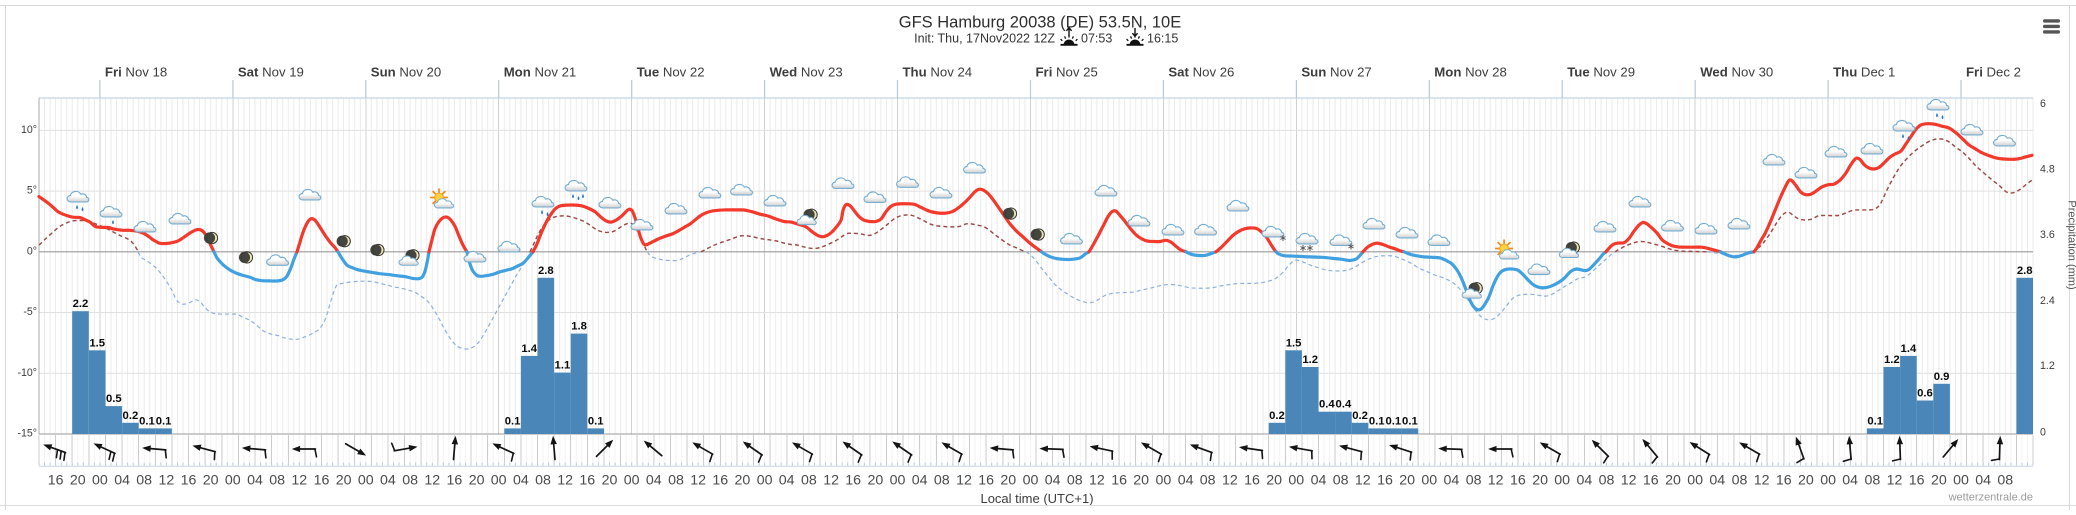 The height and width of the screenshot is (515, 2076). I want to click on svg-text: Fri Dec 2, so click(1993, 72).